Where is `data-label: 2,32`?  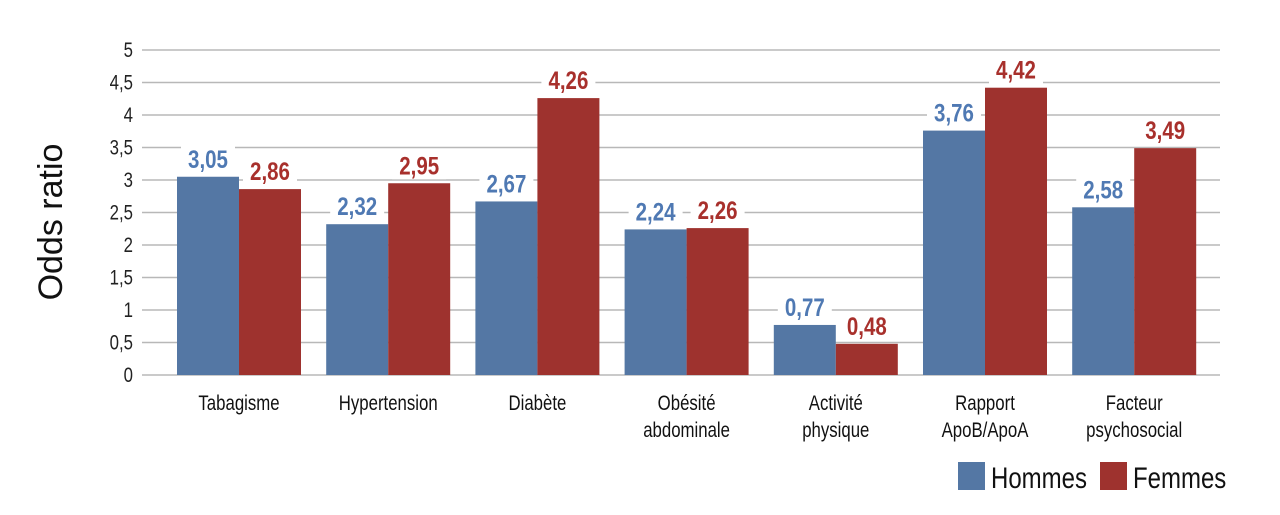 data-label: 2,32 is located at coordinates (357, 206).